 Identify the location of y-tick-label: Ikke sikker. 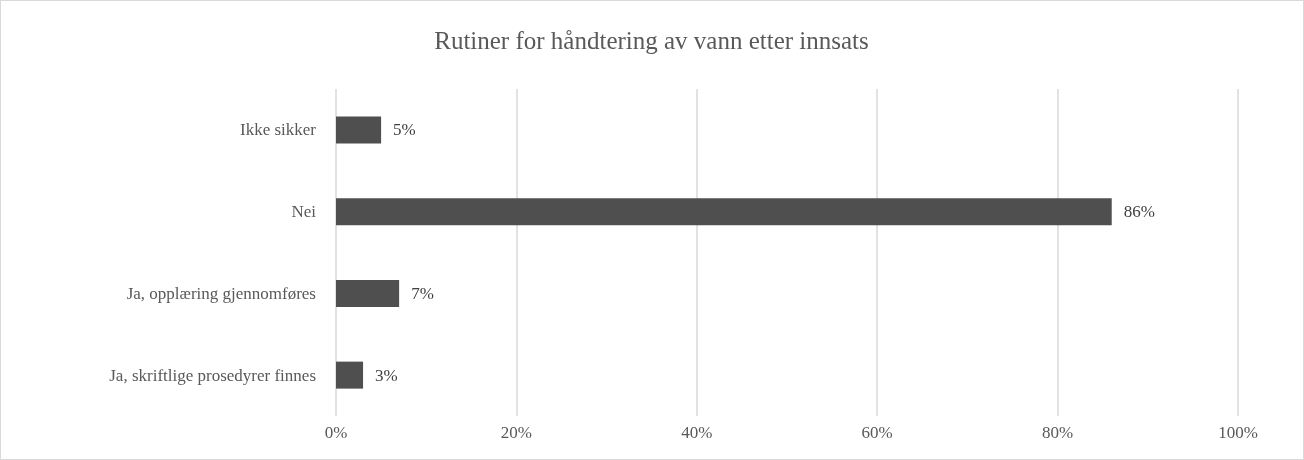
(278, 130).